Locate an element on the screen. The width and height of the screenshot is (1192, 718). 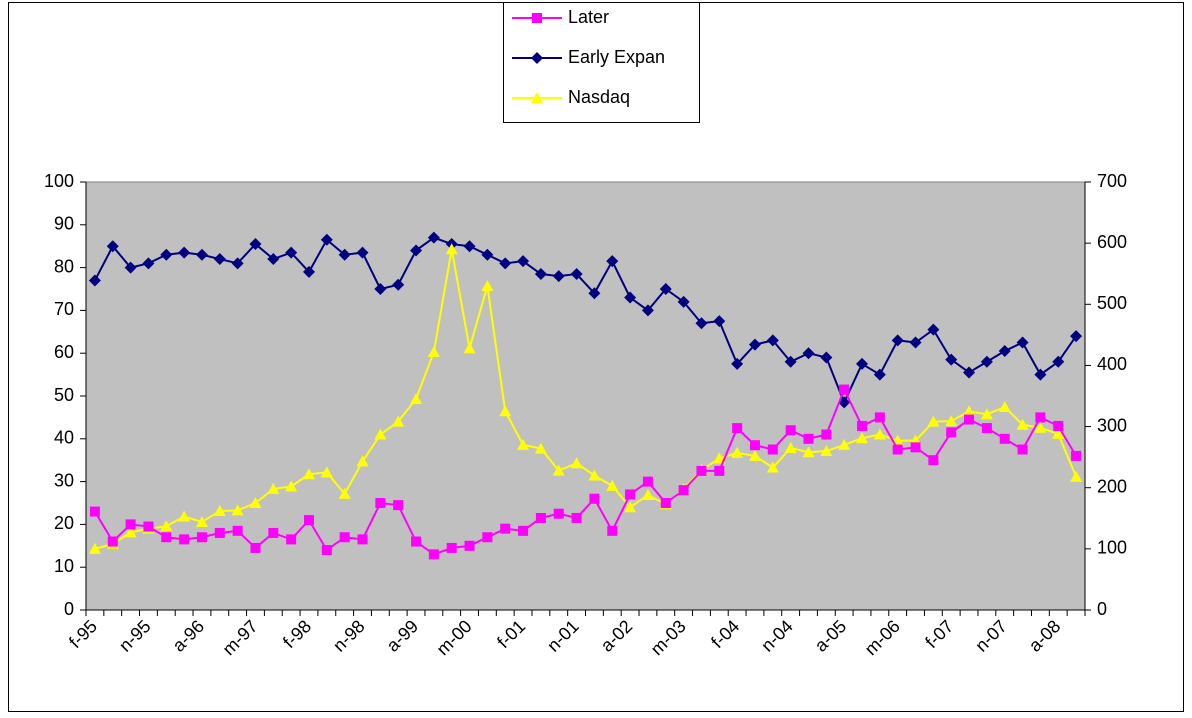
y2-tick-label: 0 is located at coordinates (1102, 609).